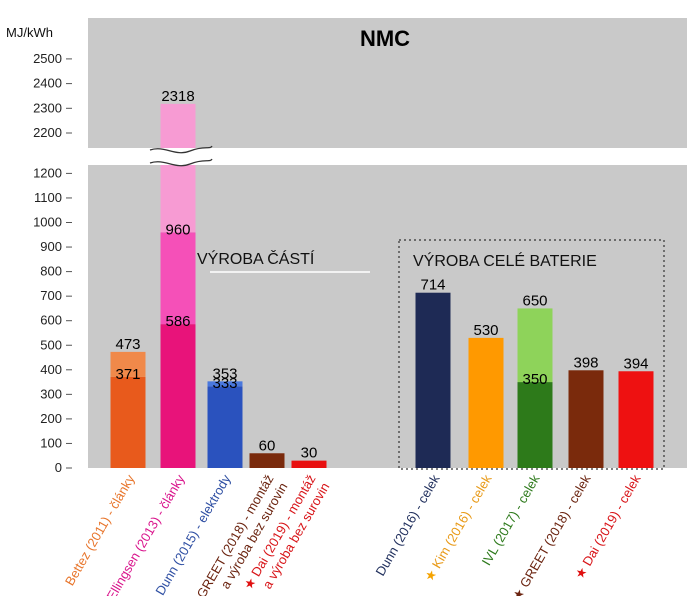 This screenshot has height=596, width=699. What do you see at coordinates (635, 363) in the screenshot?
I see `data-label: 394` at bounding box center [635, 363].